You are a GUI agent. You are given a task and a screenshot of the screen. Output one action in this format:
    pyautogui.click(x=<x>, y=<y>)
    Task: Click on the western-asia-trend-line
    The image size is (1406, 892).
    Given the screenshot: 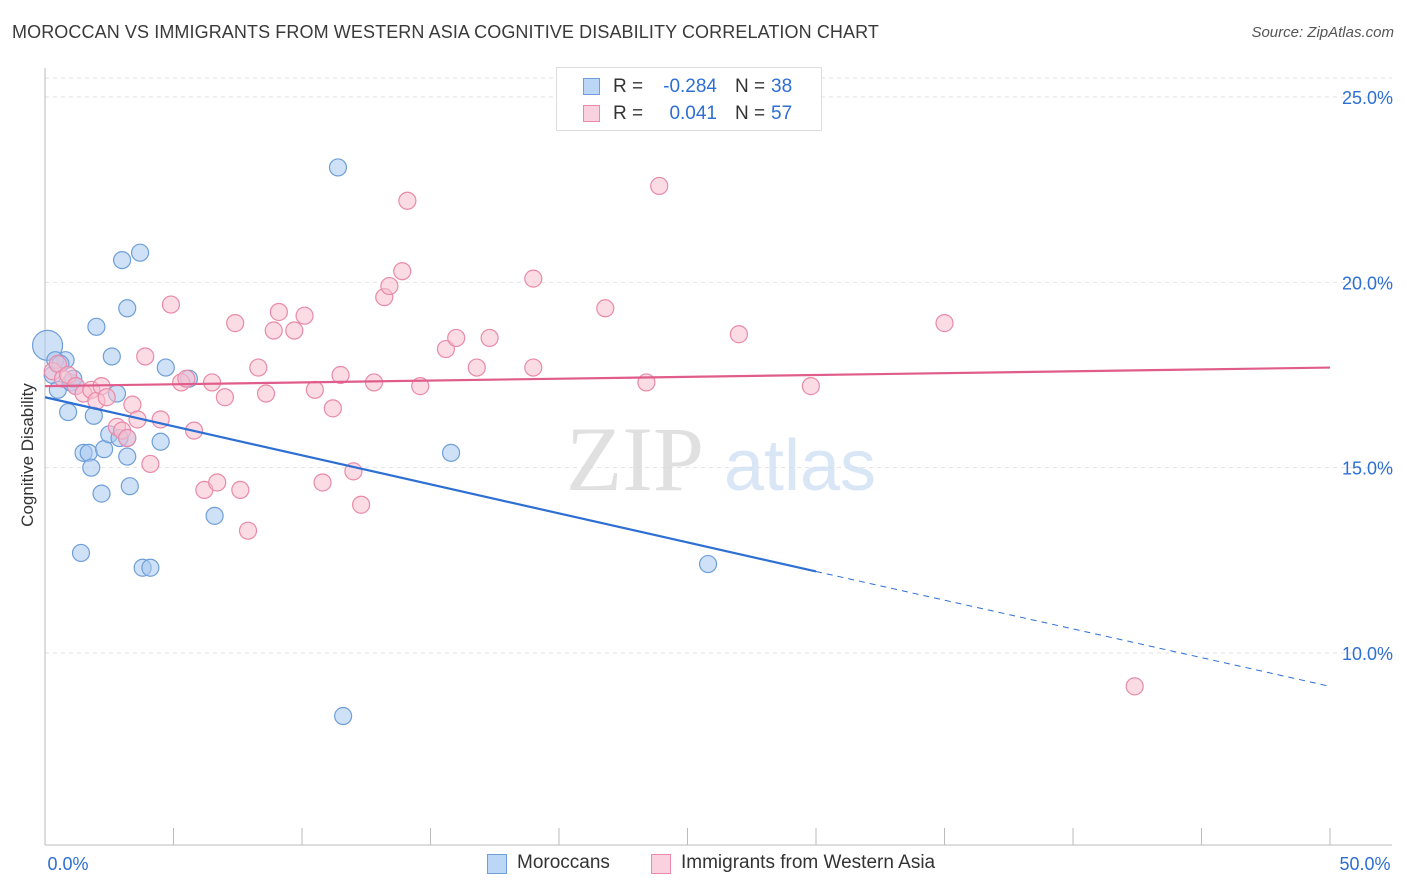 What is the action you would take?
    pyautogui.click(x=687, y=377)
    